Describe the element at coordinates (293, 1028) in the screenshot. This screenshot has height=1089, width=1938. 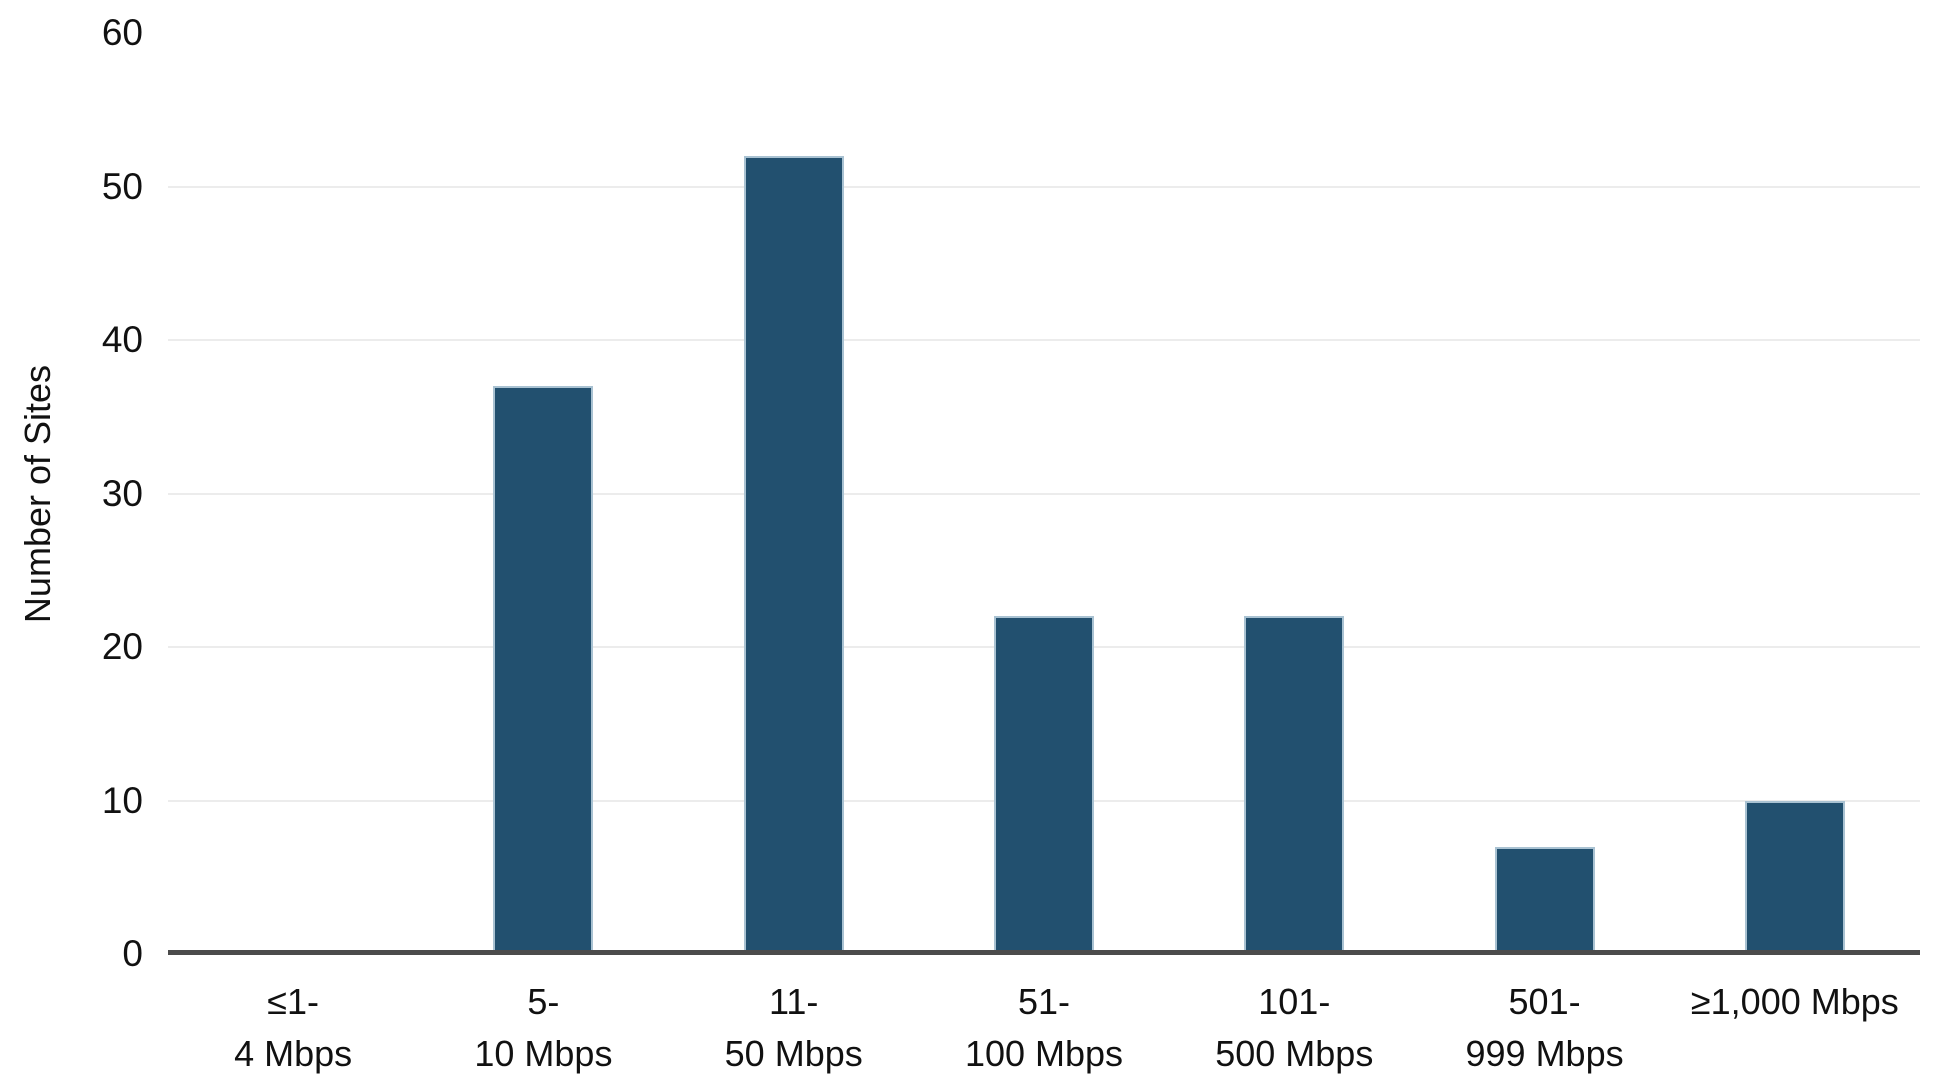
I see `x-tick-label: ≤1- 4 Mbps` at that location.